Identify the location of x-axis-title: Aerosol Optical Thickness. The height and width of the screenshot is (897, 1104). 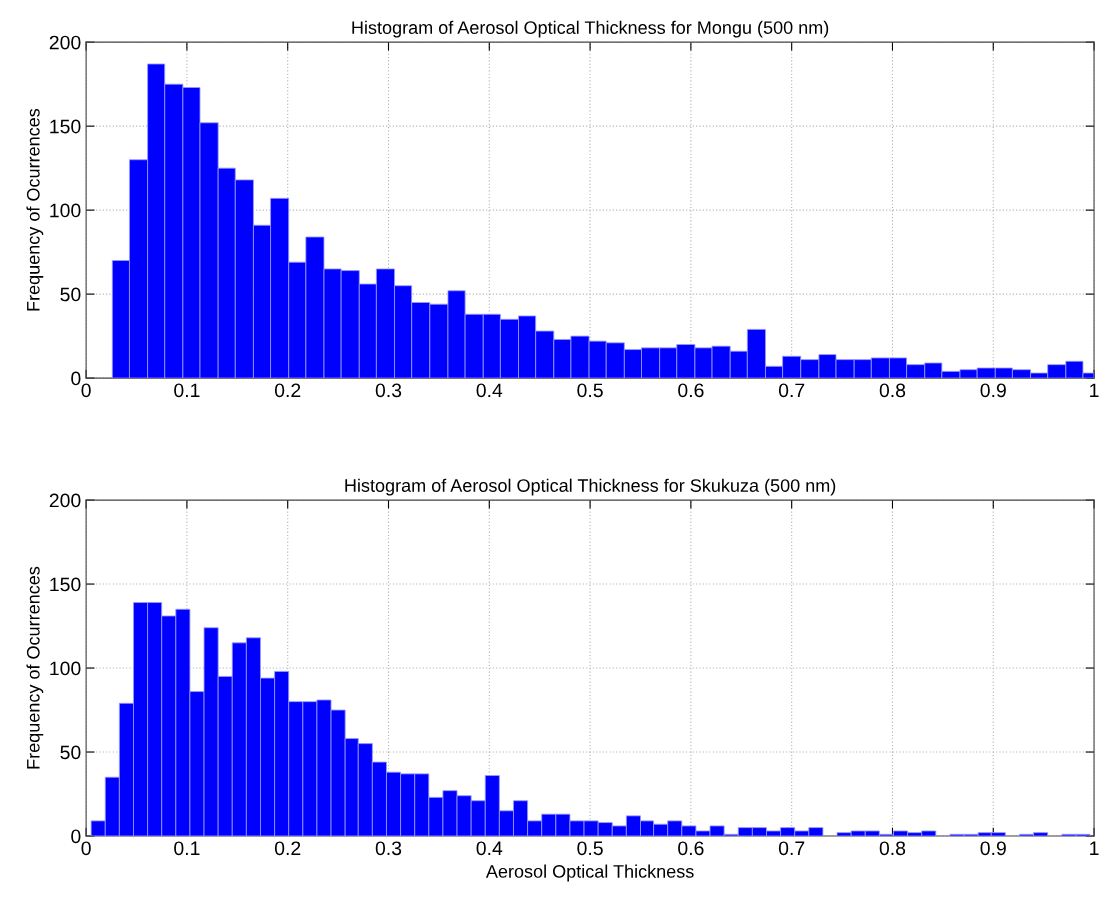
(589, 873).